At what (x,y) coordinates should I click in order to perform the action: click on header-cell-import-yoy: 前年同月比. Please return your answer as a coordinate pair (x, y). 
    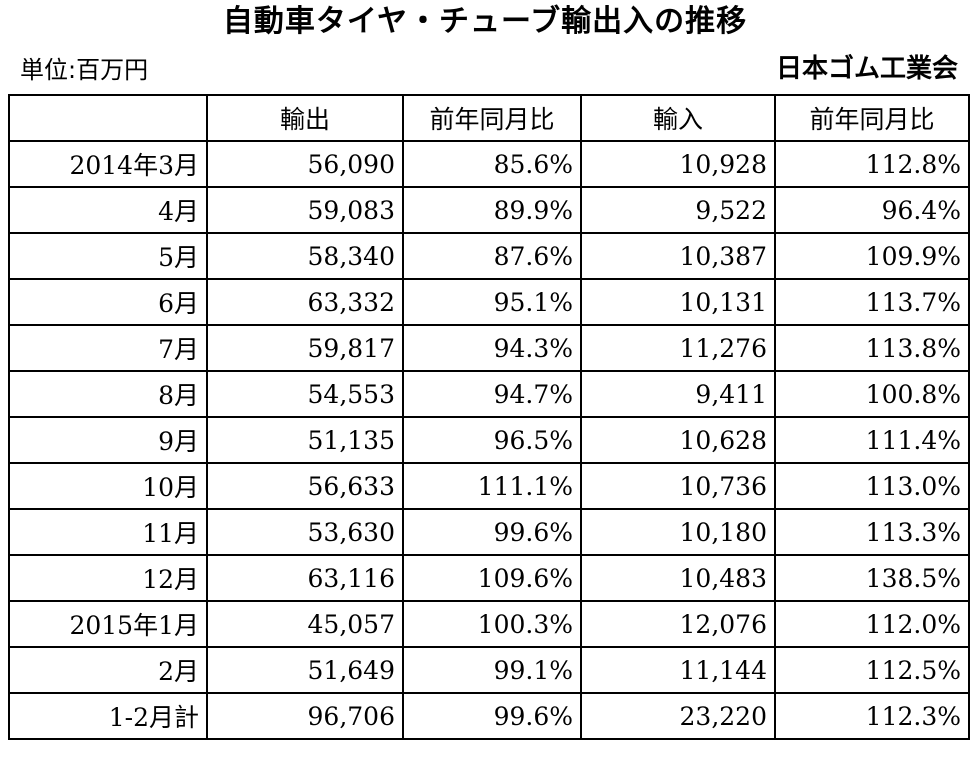
    Looking at the image, I should click on (872, 118).